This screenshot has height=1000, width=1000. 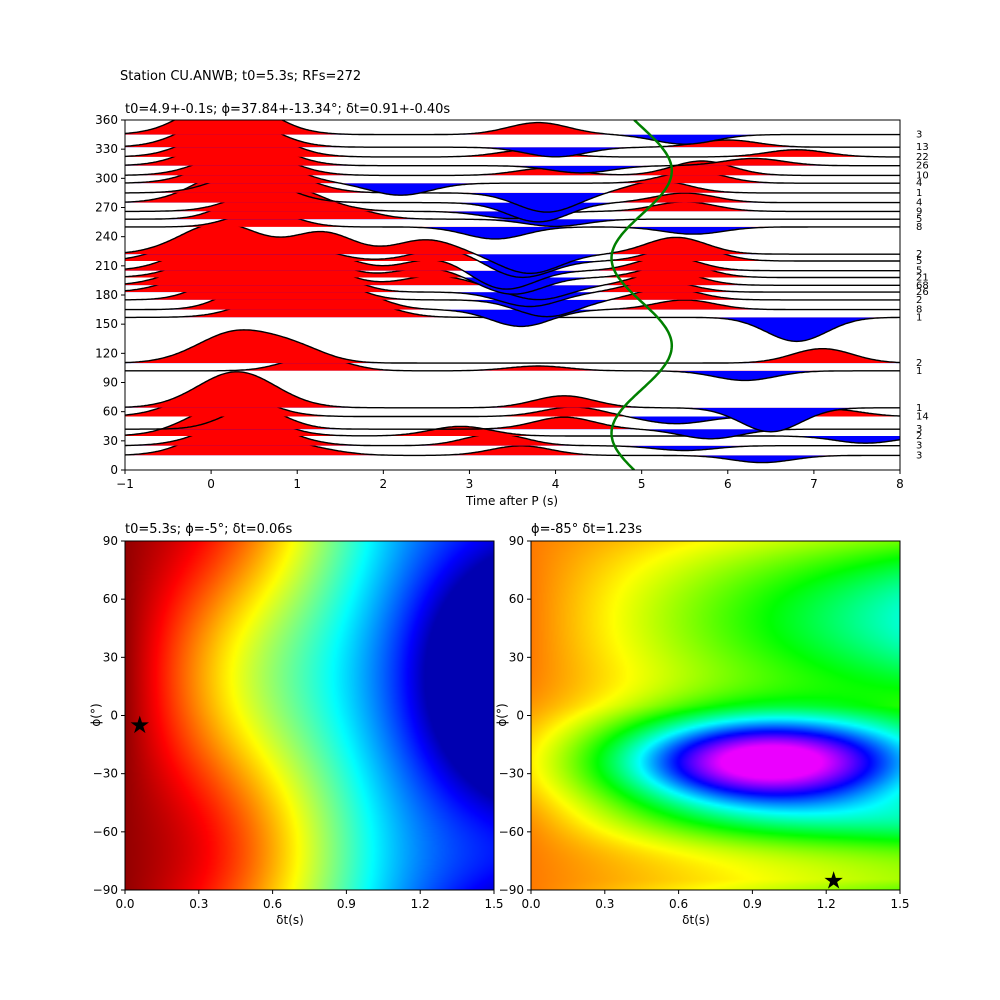 What do you see at coordinates (346, 904) in the screenshot?
I see `energy-x-tick-label: 0.9` at bounding box center [346, 904].